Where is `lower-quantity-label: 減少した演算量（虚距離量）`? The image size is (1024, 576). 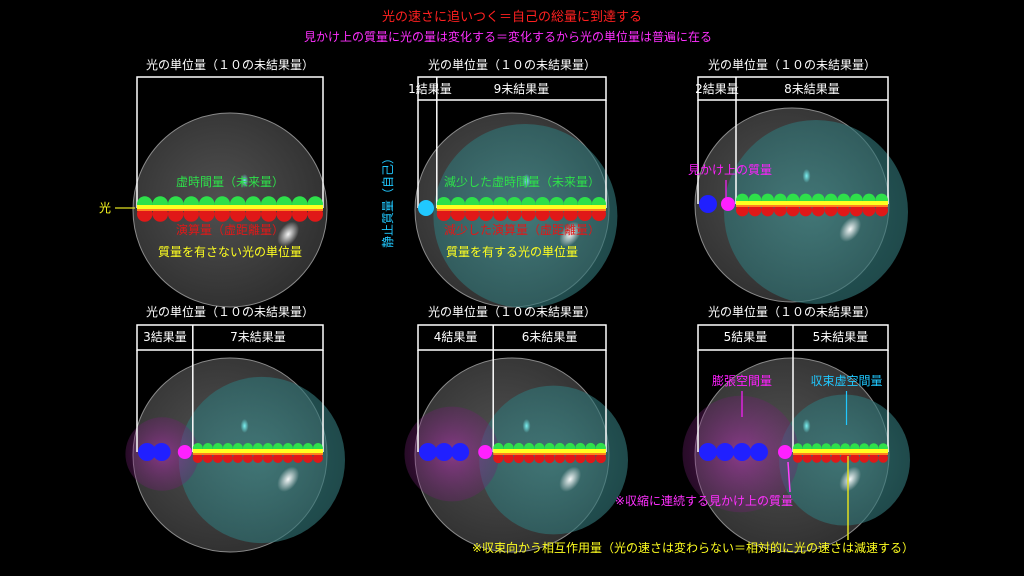 lower-quantity-label: 減少した演算量（虚距離量） is located at coordinates (522, 229).